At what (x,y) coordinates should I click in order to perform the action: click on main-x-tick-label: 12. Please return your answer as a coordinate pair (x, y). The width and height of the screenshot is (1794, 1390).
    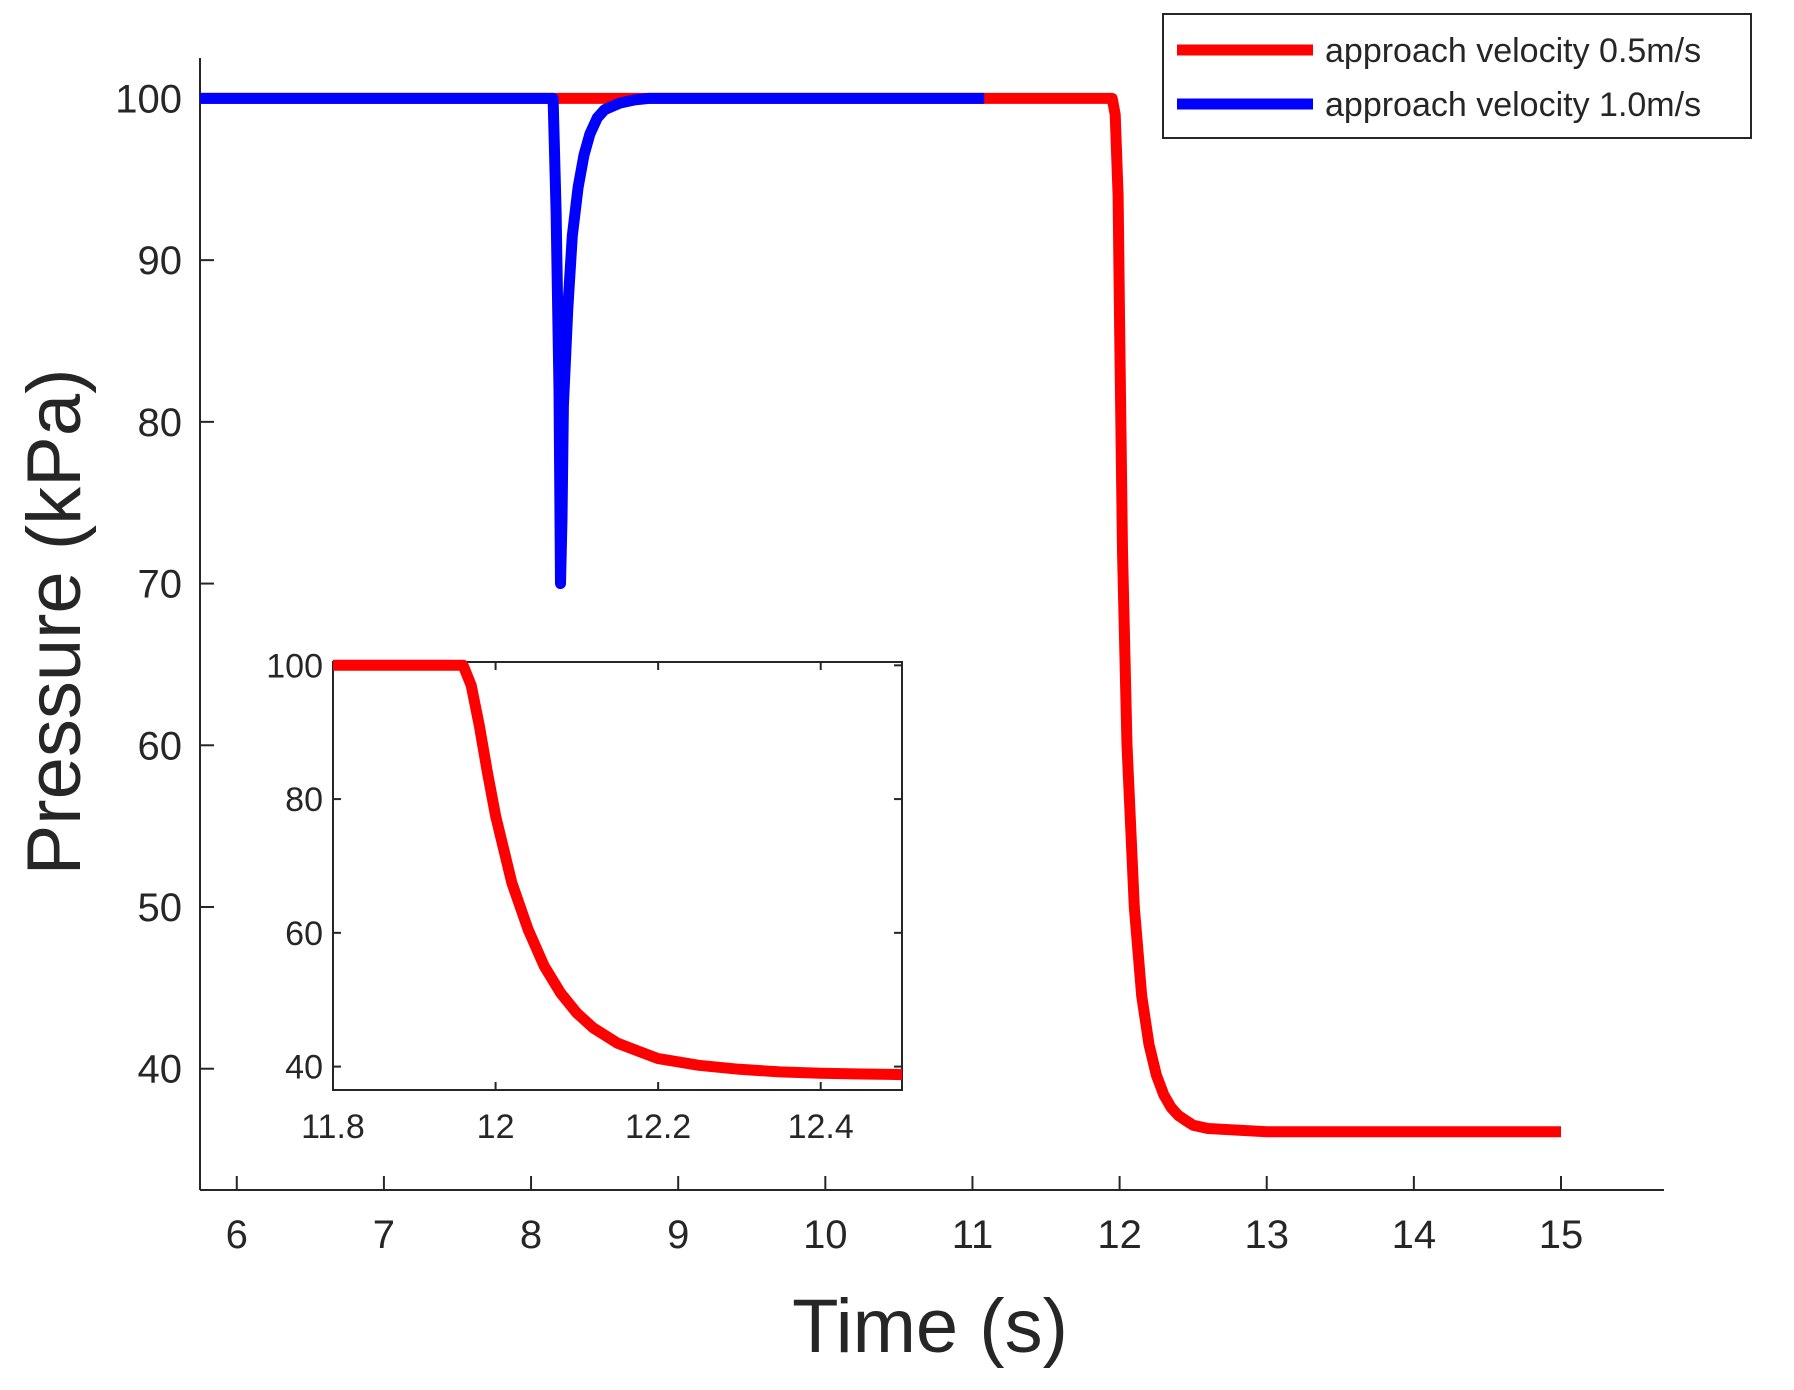
    Looking at the image, I should click on (1119, 1235).